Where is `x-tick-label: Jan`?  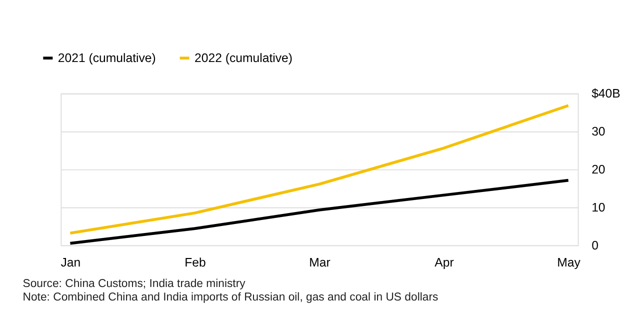 x-tick-label: Jan is located at coordinates (70, 263).